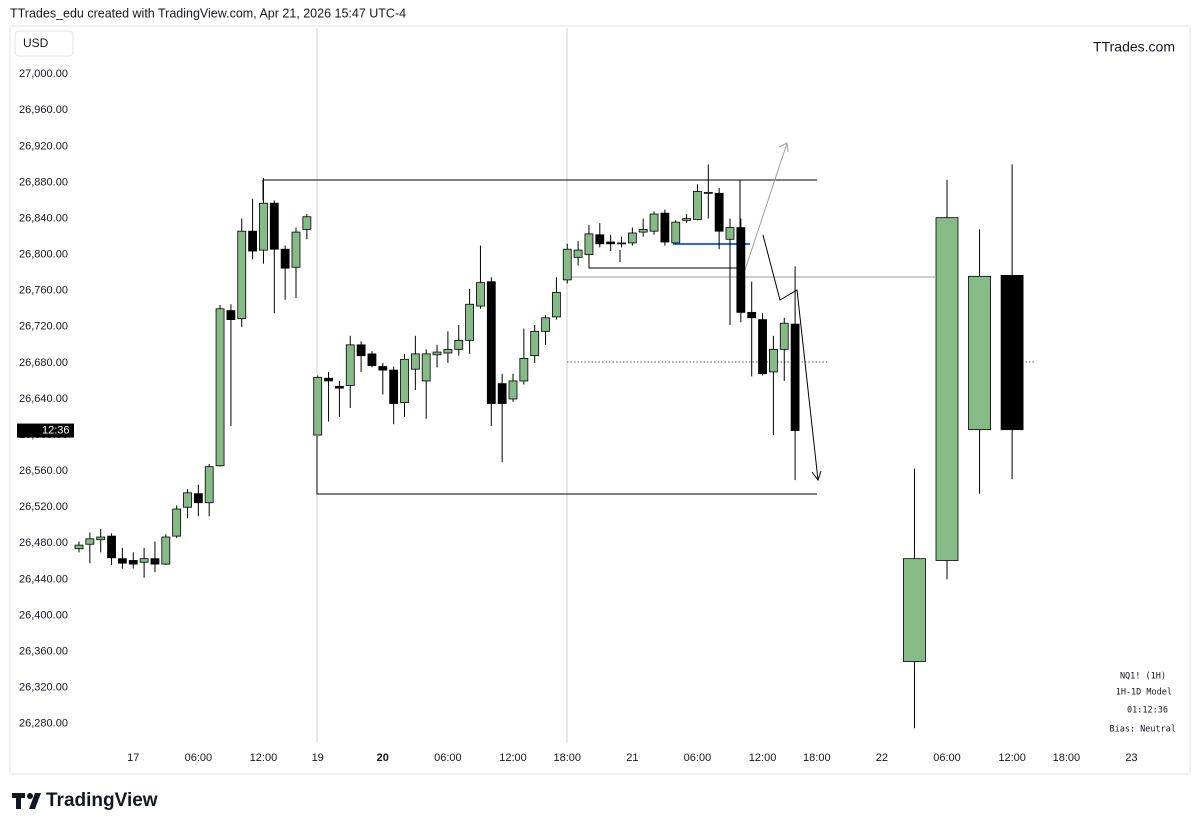  Describe the element at coordinates (1144, 693) in the screenshot. I see `info-text: 1H-1D Model` at that location.